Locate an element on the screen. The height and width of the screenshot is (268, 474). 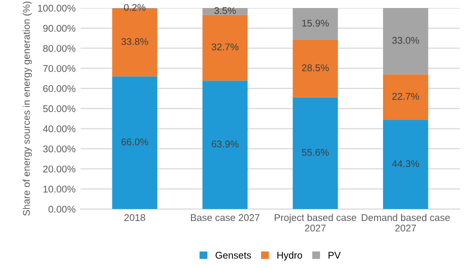
y-tick-label: 100.00% is located at coordinates (57, 8).